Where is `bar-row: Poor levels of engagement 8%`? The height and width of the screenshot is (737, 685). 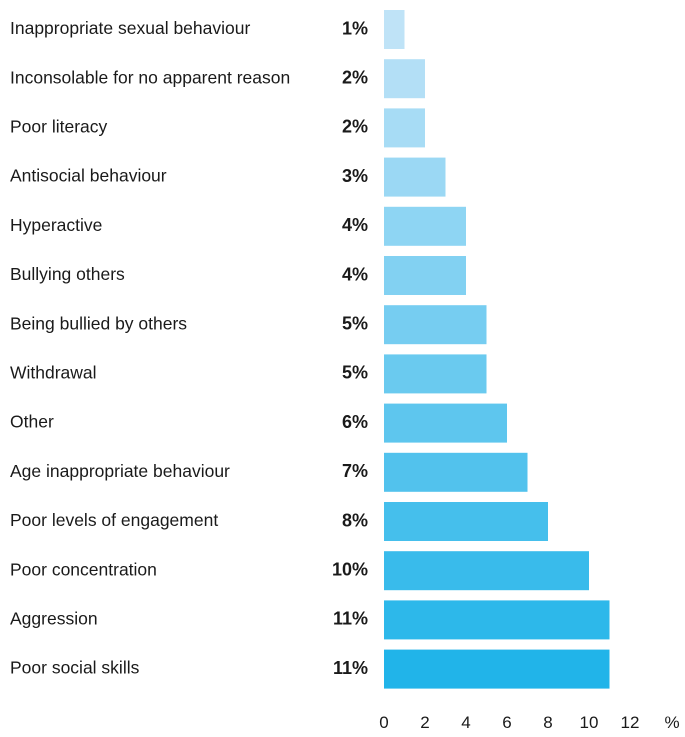
bar-row: Poor levels of engagement 8% is located at coordinates (279, 521).